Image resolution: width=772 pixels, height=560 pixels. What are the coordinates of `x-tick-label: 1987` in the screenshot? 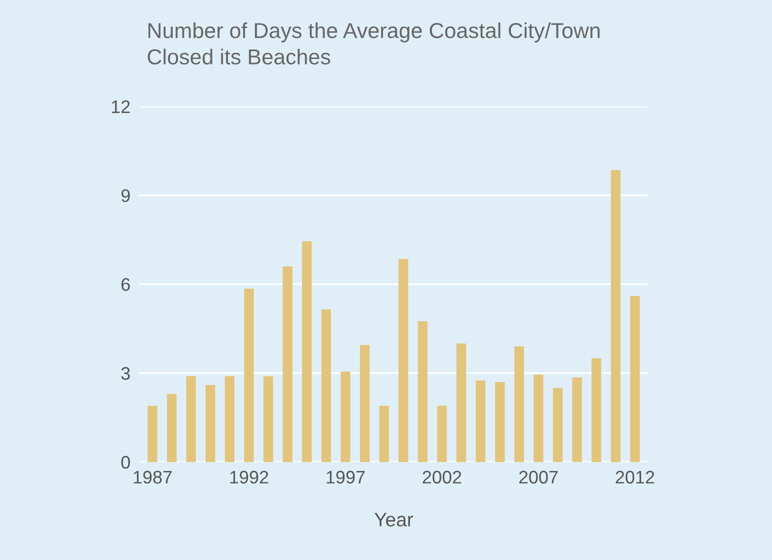 It's located at (153, 477).